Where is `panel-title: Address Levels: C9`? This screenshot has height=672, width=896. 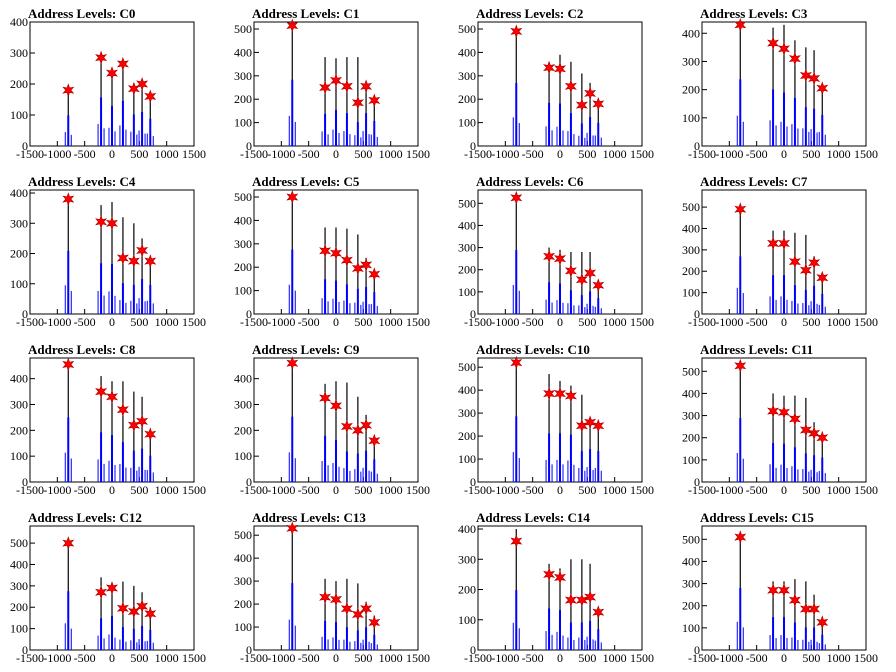 panel-title: Address Levels: C9 is located at coordinates (306, 349).